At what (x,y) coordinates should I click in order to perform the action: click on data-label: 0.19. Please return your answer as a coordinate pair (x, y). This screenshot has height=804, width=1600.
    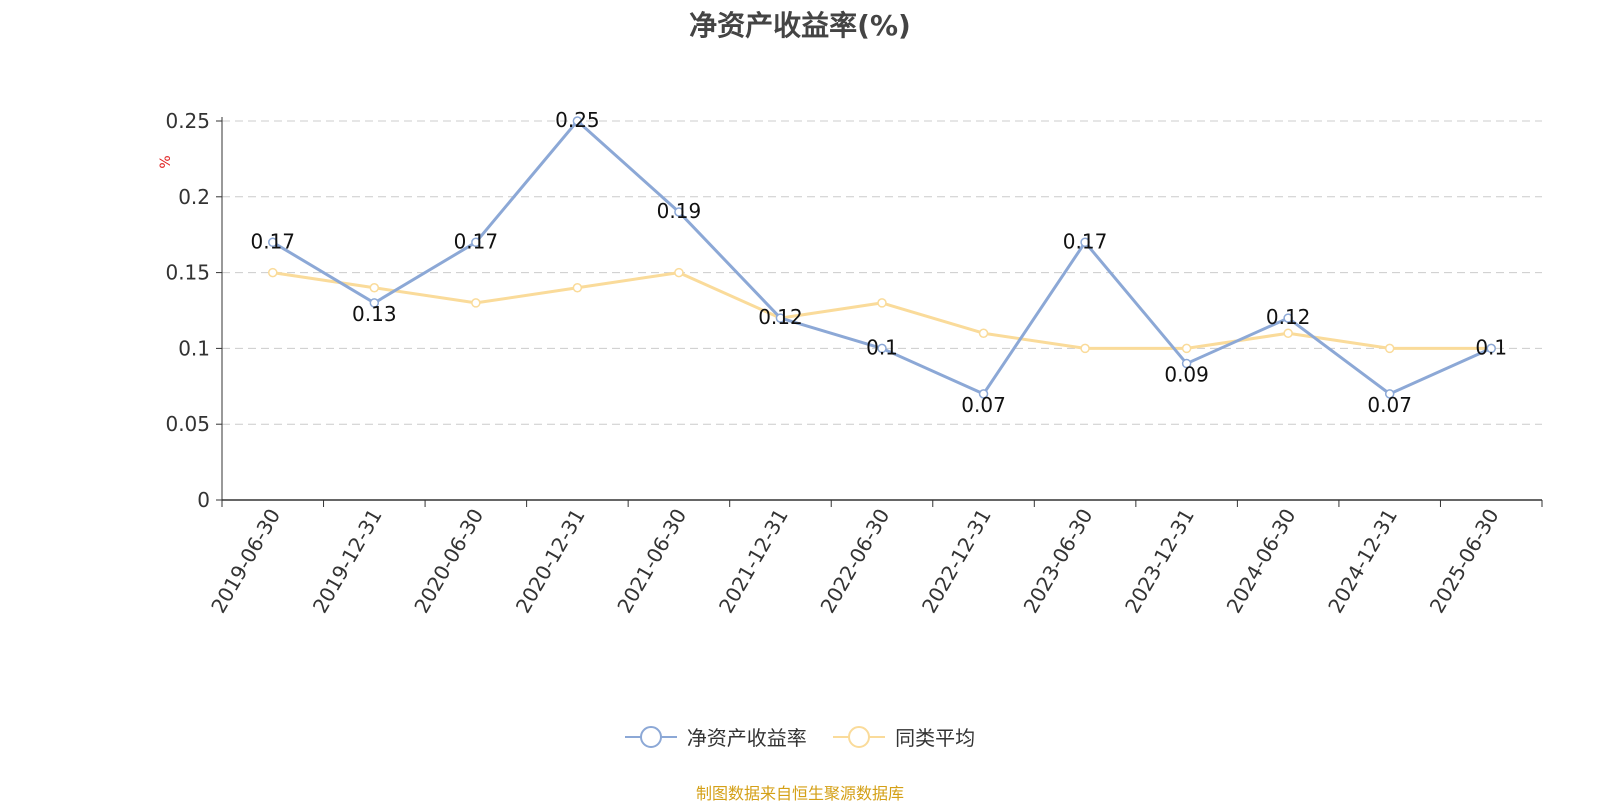
    Looking at the image, I should click on (679, 211).